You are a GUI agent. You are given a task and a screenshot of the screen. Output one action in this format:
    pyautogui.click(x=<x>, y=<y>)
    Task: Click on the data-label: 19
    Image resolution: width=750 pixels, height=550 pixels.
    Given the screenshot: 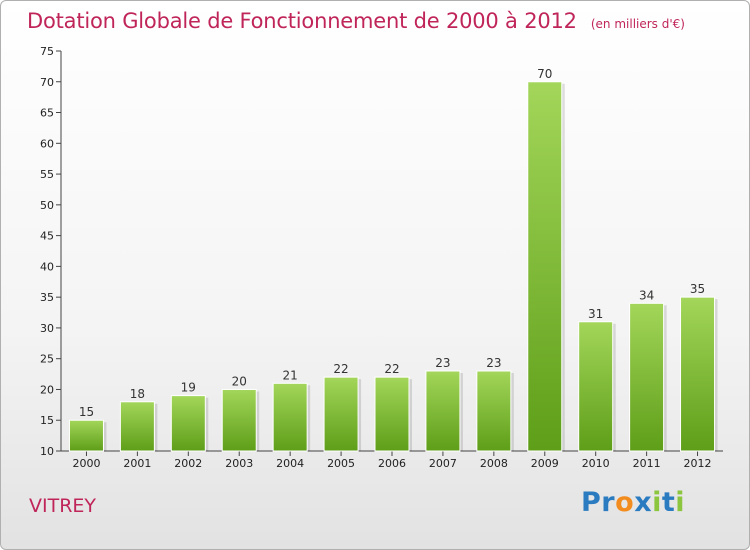 What is the action you would take?
    pyautogui.click(x=188, y=388)
    